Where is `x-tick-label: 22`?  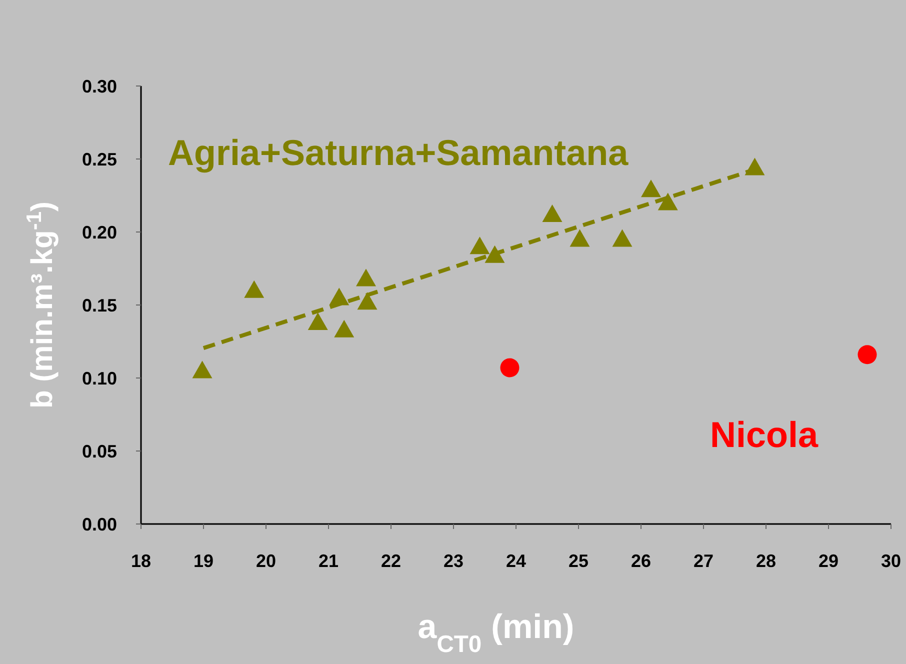
x-tick-label: 22 is located at coordinates (391, 561).